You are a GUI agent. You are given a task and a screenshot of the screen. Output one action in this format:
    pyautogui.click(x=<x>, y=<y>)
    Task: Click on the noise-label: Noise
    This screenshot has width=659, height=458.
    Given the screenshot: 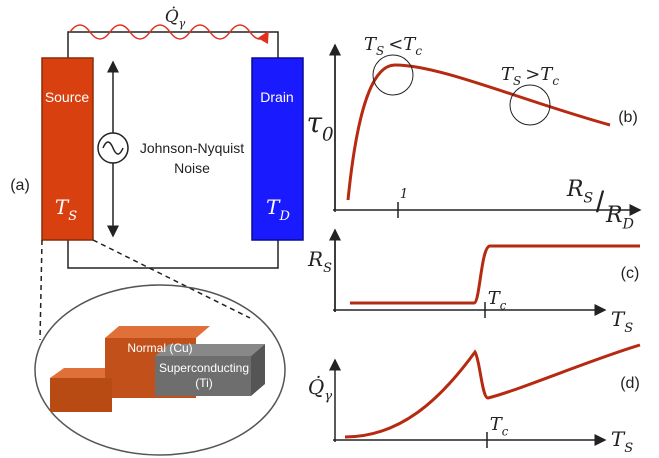 What is the action you would take?
    pyautogui.click(x=192, y=168)
    